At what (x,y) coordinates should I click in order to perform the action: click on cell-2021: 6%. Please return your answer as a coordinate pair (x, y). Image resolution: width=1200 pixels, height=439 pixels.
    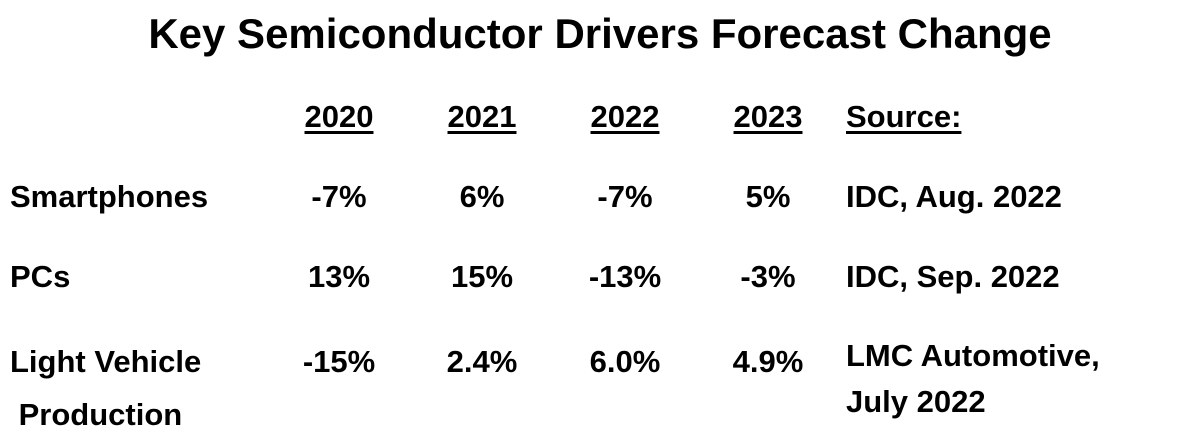
    Looking at the image, I should click on (482, 196).